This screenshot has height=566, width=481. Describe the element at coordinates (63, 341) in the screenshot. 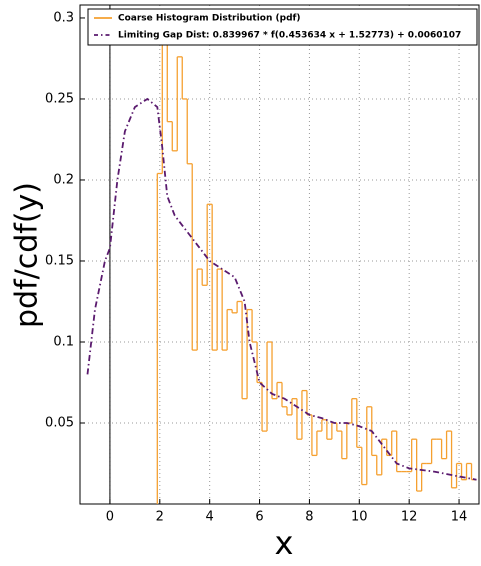

I see `y-tick-label: 0.1` at that location.